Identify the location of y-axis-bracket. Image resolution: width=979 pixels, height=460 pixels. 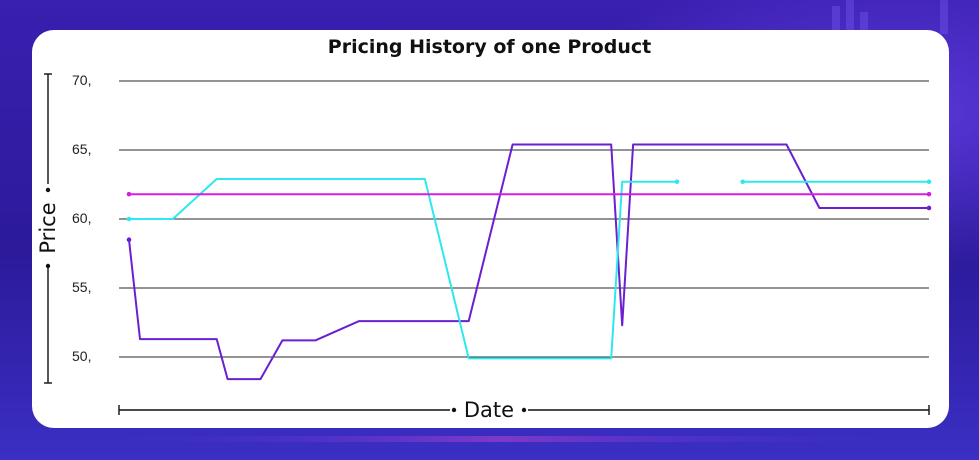
(48, 228).